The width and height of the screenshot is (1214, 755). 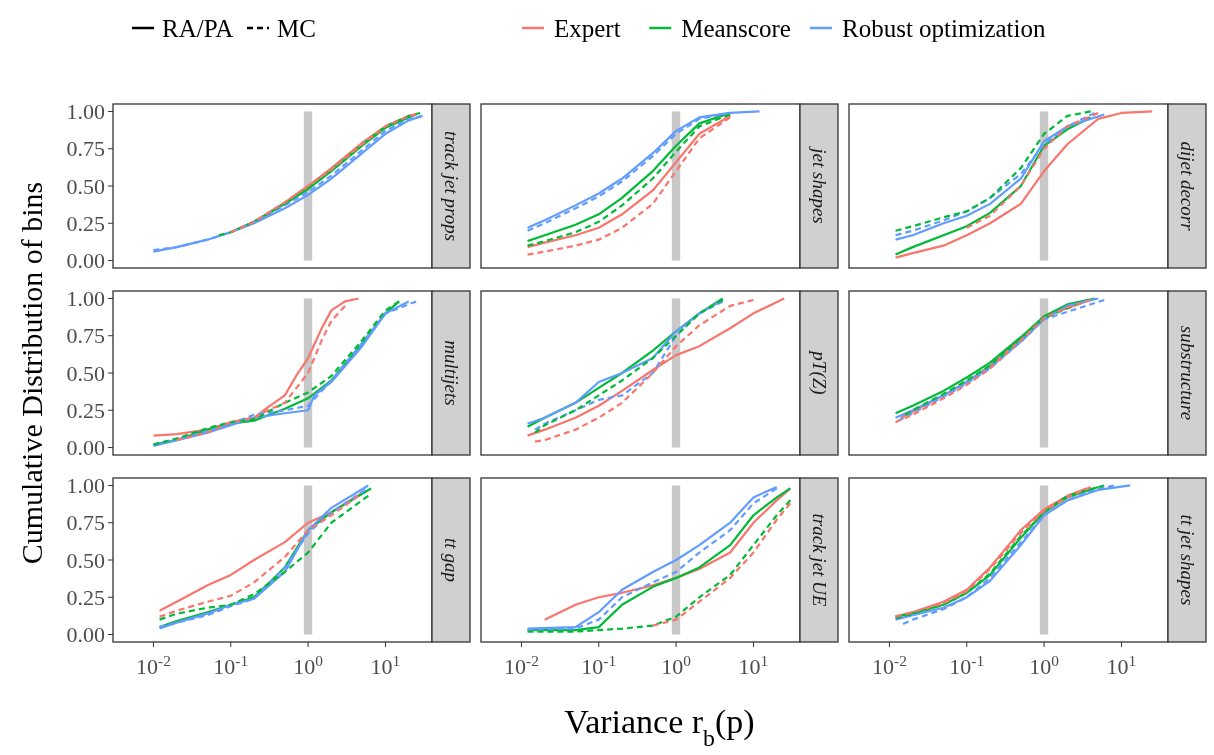 I want to click on text: dijet decorr, so click(x=1187, y=186).